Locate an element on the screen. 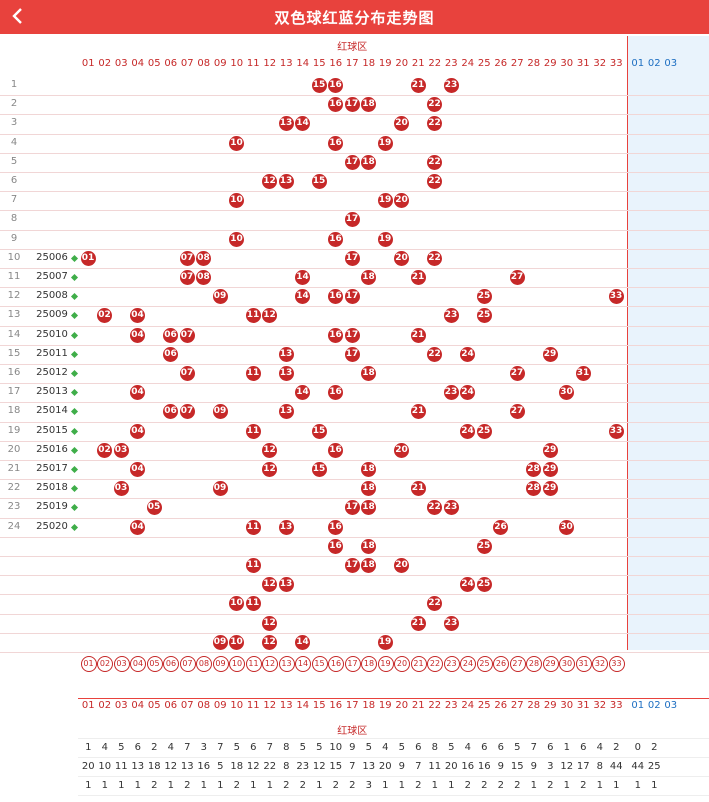  red-number-circle: 18 is located at coordinates (369, 664).